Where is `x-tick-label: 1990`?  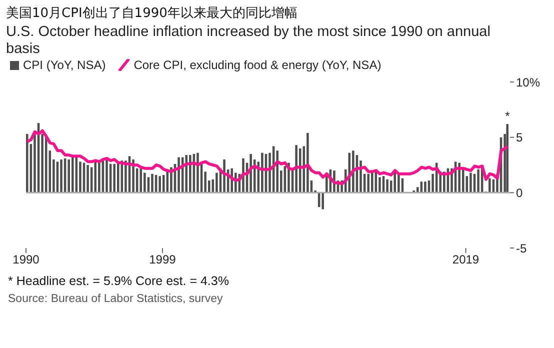
x-tick-label: 1990 is located at coordinates (26, 259).